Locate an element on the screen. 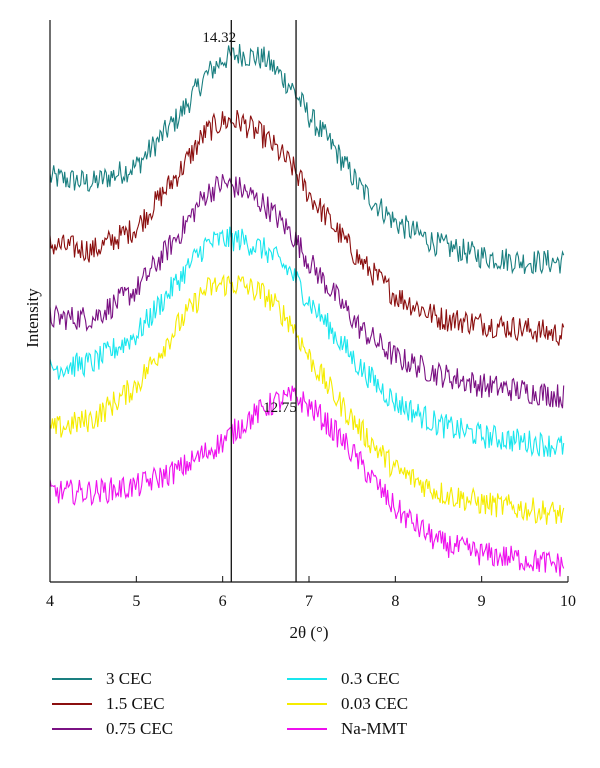 The image size is (600, 768). legend-item: 0.03 CEC is located at coordinates (347, 704).